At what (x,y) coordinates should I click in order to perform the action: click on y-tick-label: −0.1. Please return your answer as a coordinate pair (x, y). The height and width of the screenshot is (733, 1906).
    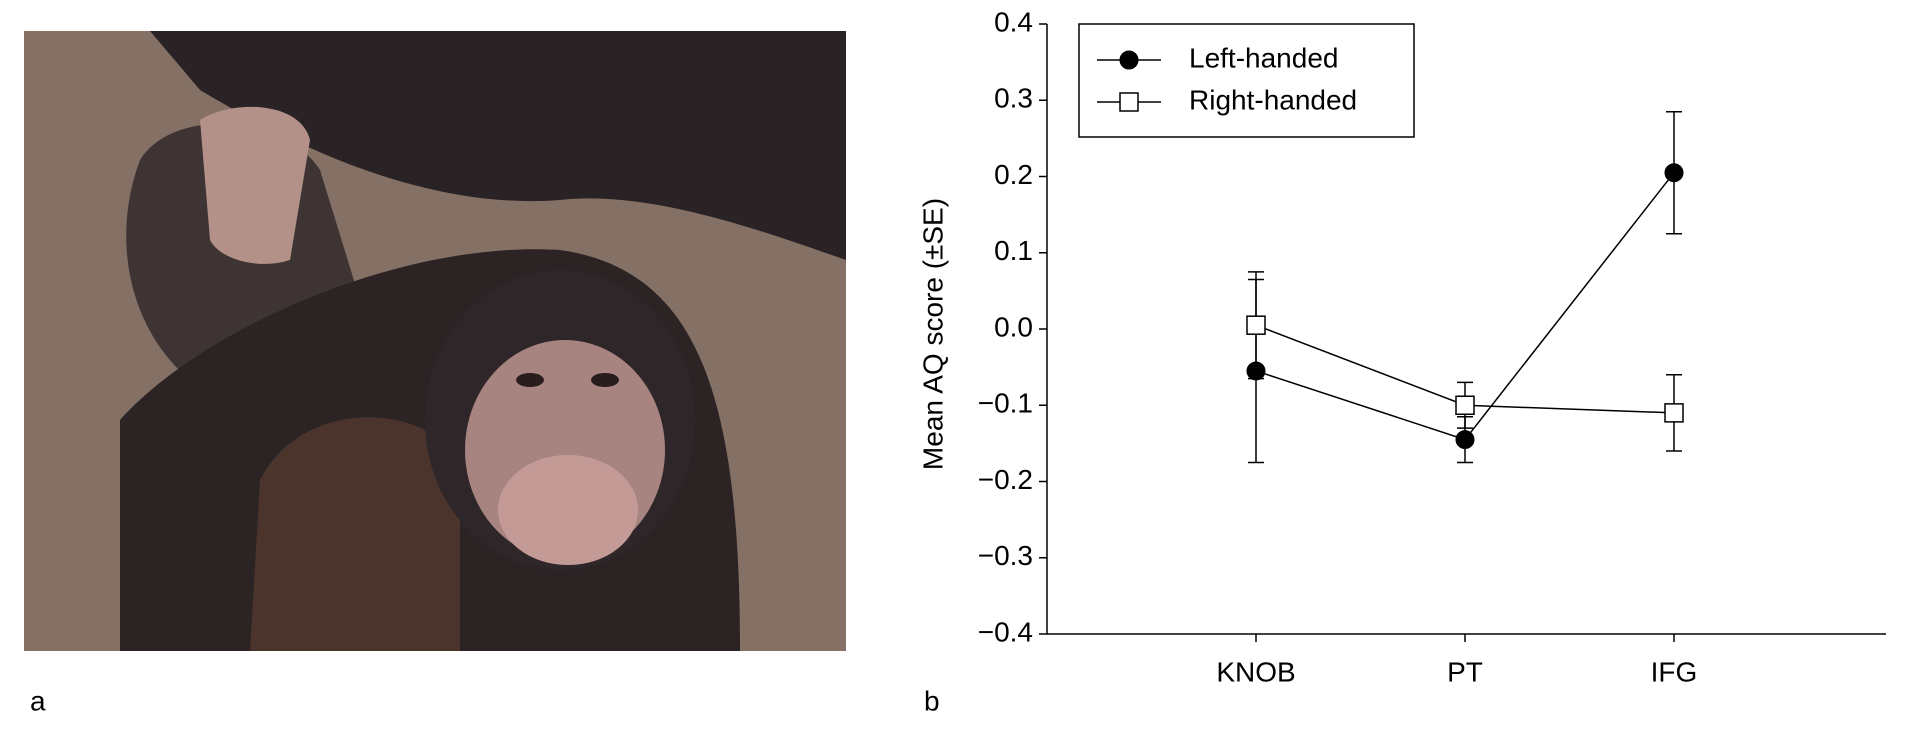
    Looking at the image, I should click on (1005, 403).